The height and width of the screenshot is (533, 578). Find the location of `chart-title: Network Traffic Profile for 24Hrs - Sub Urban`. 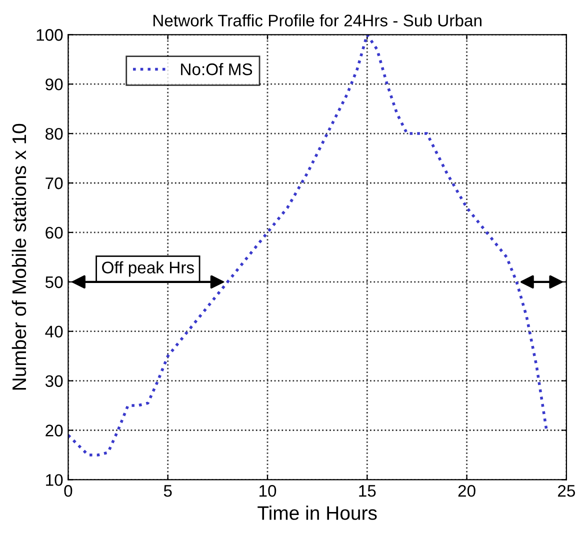

chart-title: Network Traffic Profile for 24Hrs - Sub Urban is located at coordinates (318, 20).